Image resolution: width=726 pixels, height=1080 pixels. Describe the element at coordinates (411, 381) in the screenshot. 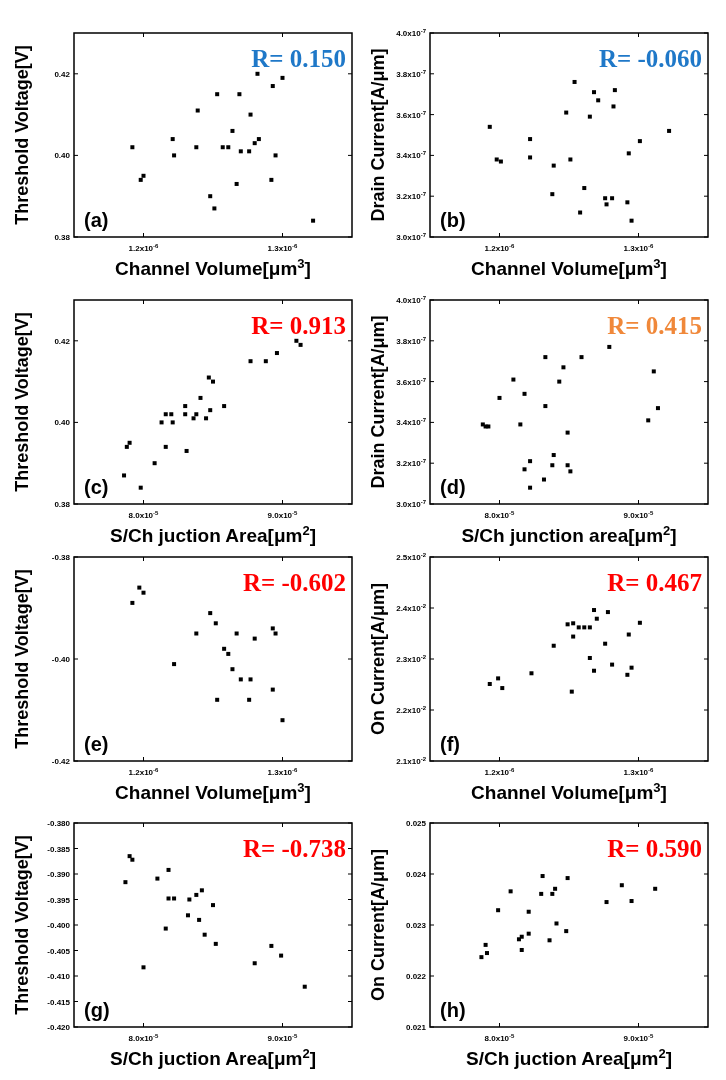

I see `y-tick-label: 3.6x10$^{-7}$` at that location.